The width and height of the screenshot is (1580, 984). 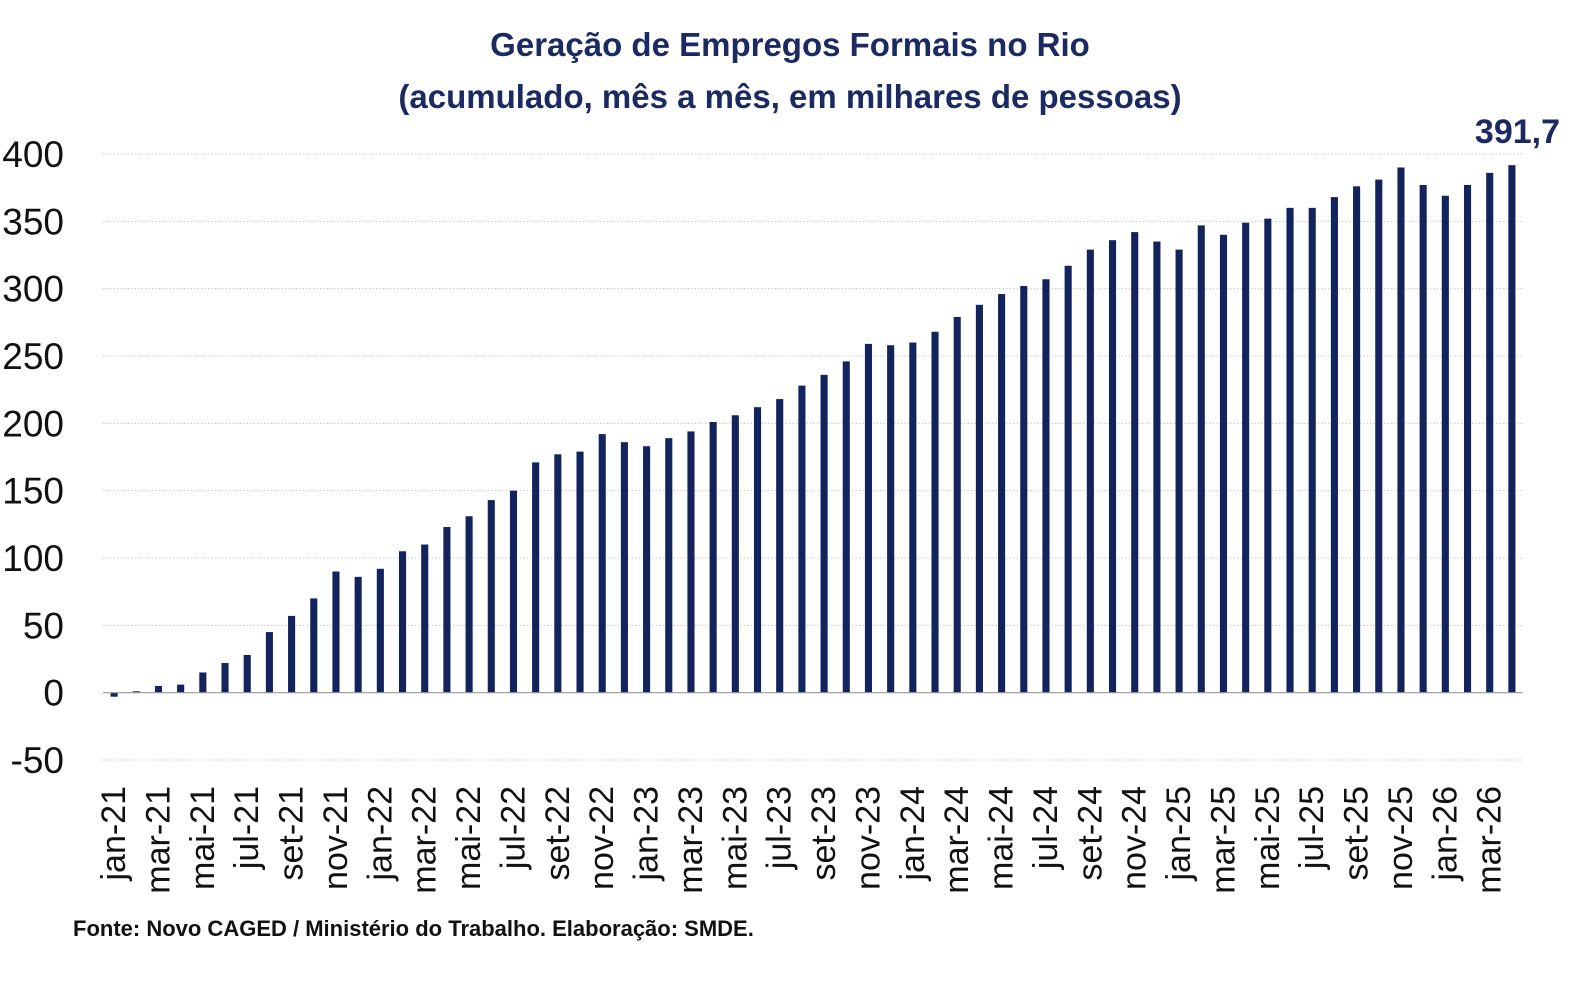 I want to click on y-tick-label: 300, so click(x=33, y=289).